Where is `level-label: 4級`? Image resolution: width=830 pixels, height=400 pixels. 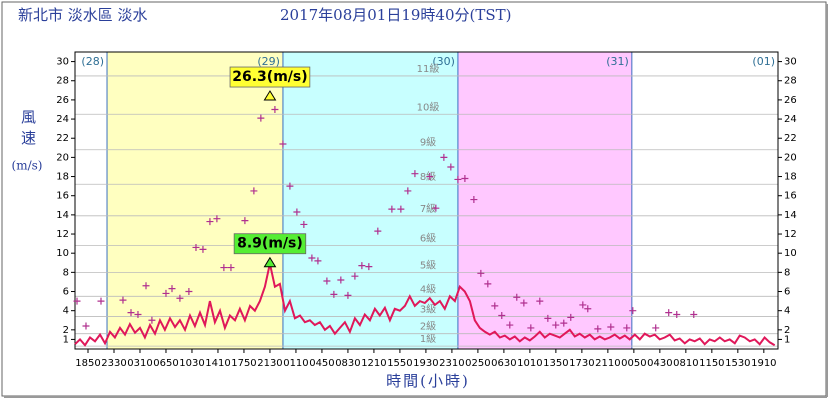
level-label: 4級 is located at coordinates (428, 288).